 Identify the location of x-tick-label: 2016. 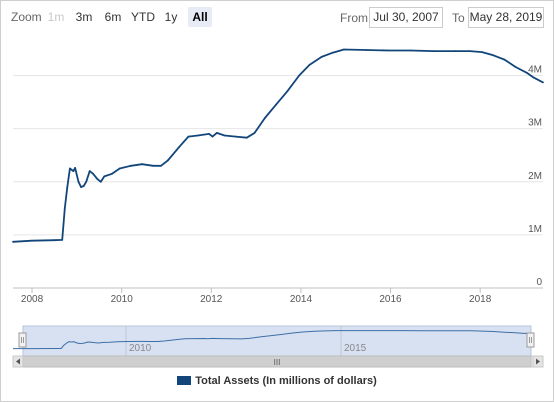
(390, 299).